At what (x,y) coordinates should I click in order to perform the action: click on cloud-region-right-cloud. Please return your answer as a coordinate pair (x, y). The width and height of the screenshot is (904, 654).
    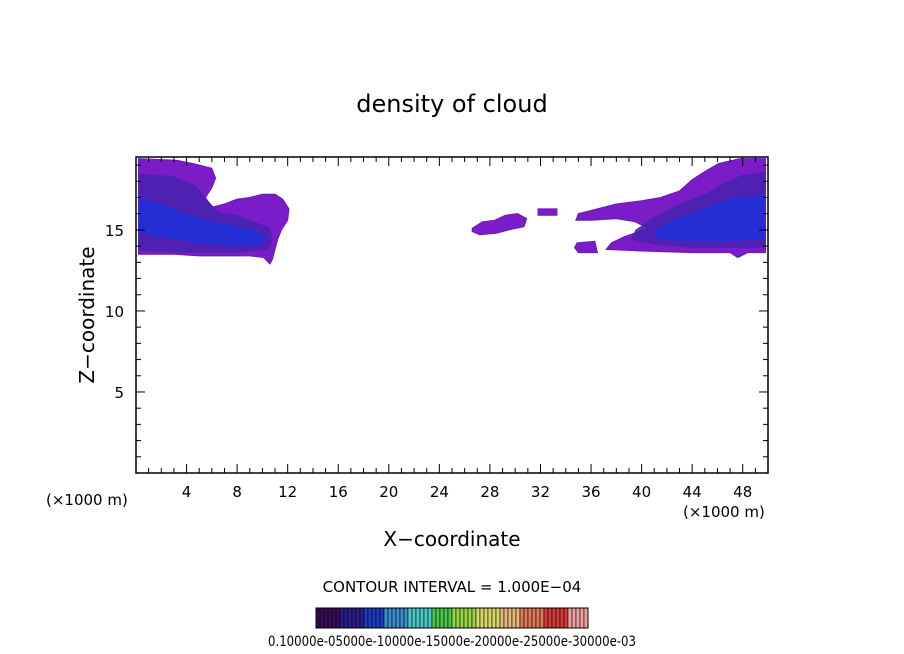
    Looking at the image, I should click on (670, 208).